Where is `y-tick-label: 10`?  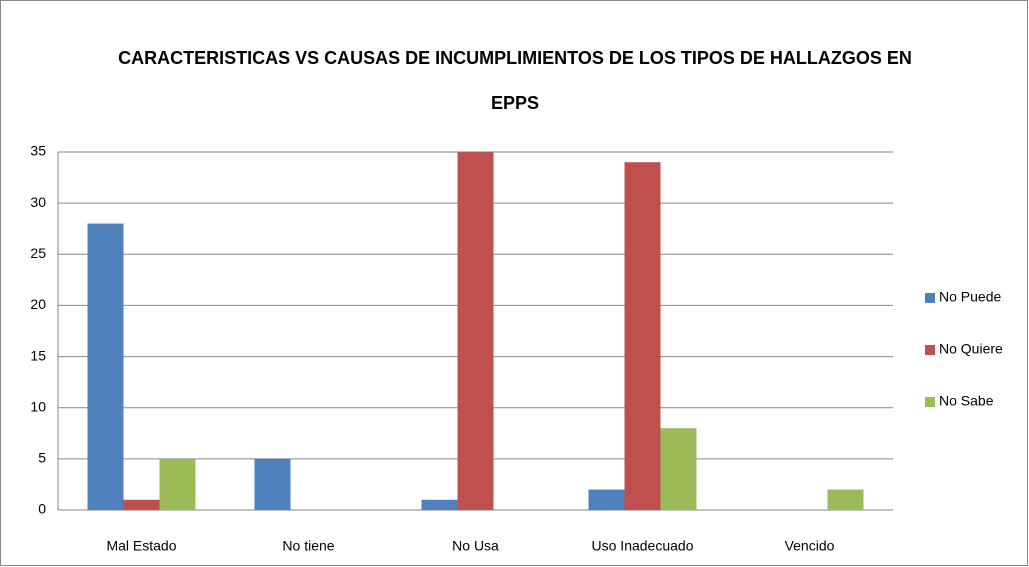 y-tick-label: 10 is located at coordinates (38, 406).